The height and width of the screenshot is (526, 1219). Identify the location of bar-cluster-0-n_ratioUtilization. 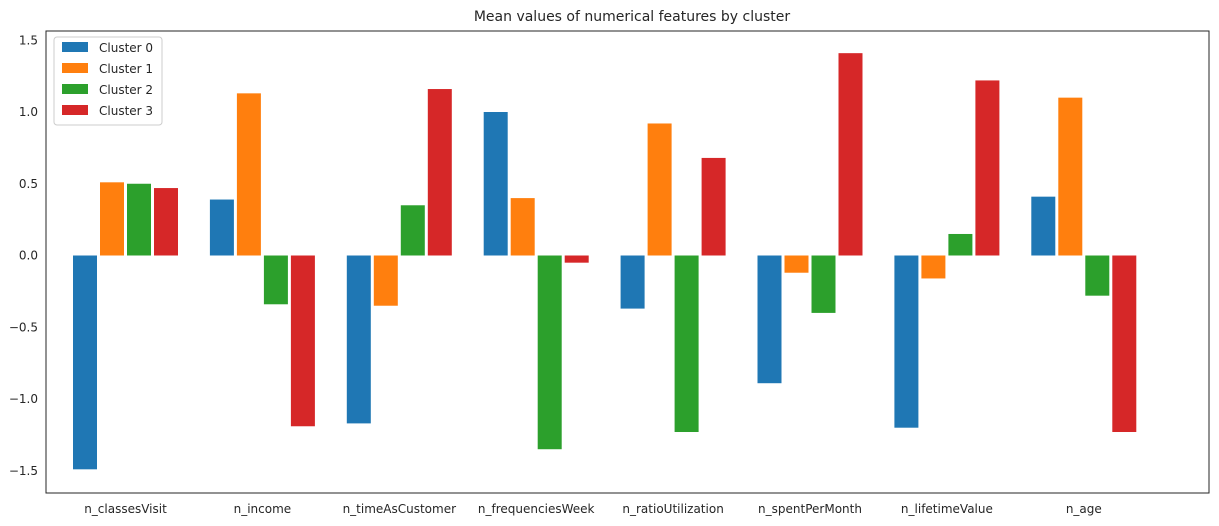
(632, 282).